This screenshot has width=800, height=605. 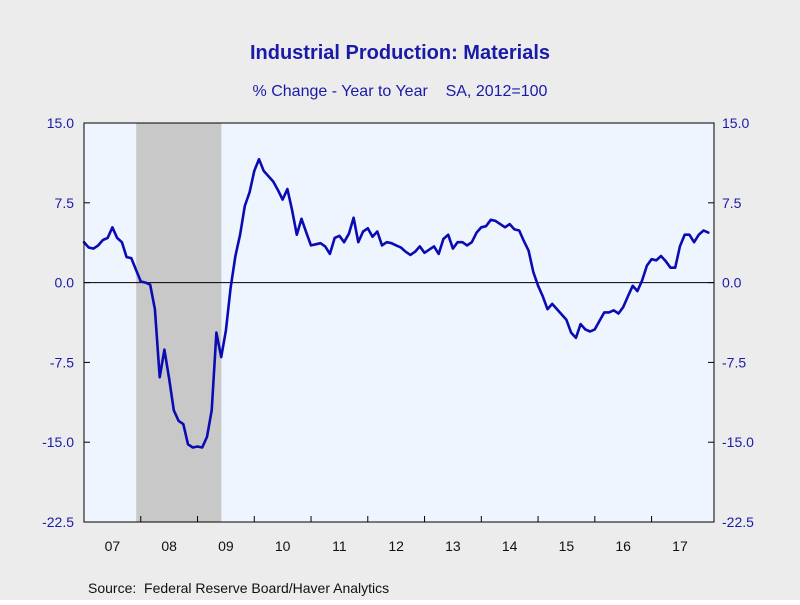 I want to click on x-tick-label: 08, so click(x=169, y=546).